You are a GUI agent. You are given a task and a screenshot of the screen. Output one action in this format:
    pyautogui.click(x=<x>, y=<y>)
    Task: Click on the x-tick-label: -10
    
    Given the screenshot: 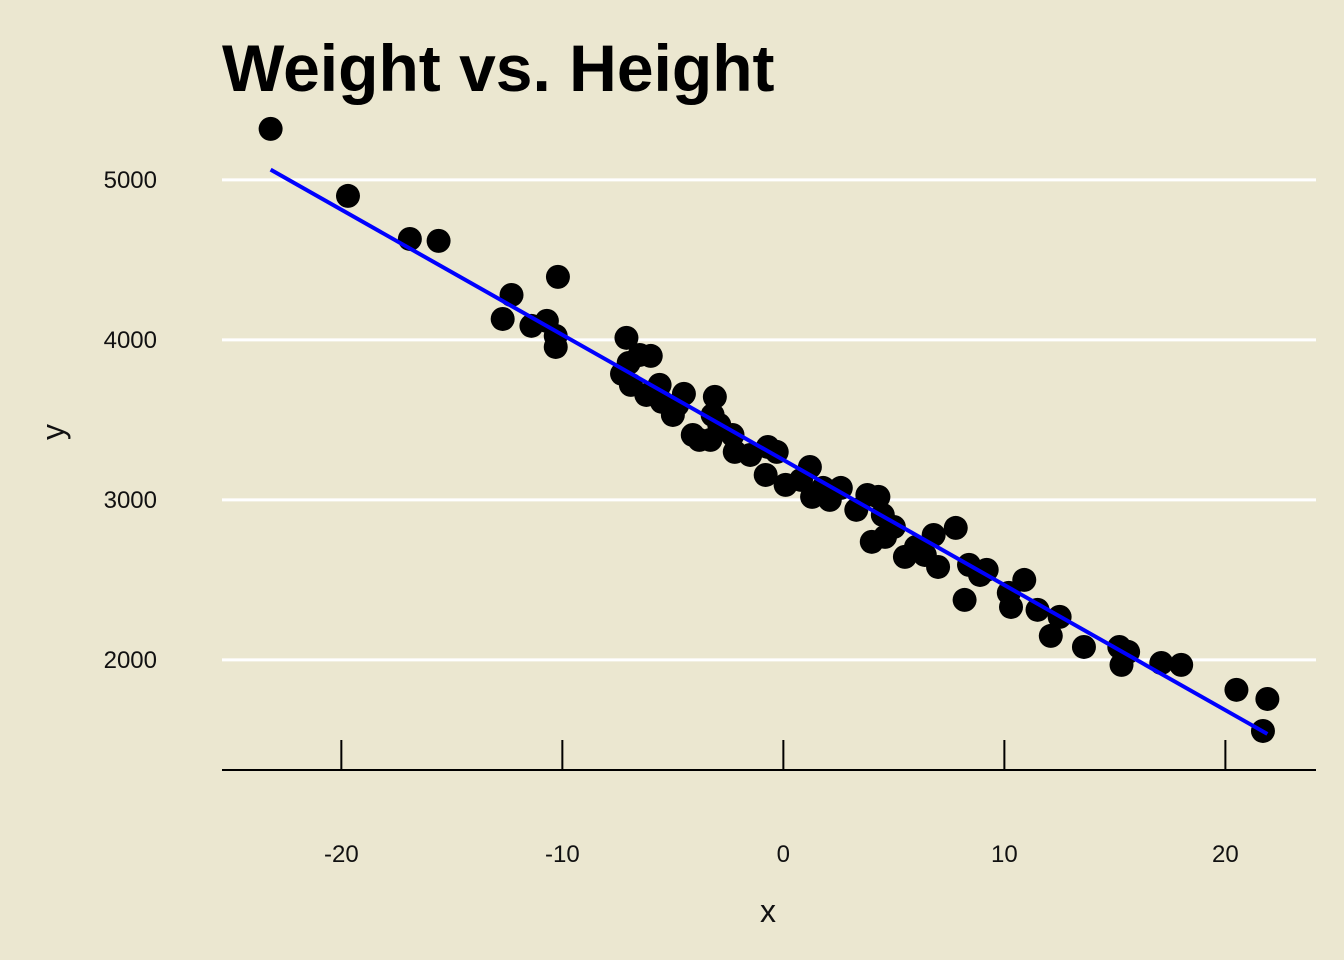 What is the action you would take?
    pyautogui.click(x=562, y=854)
    